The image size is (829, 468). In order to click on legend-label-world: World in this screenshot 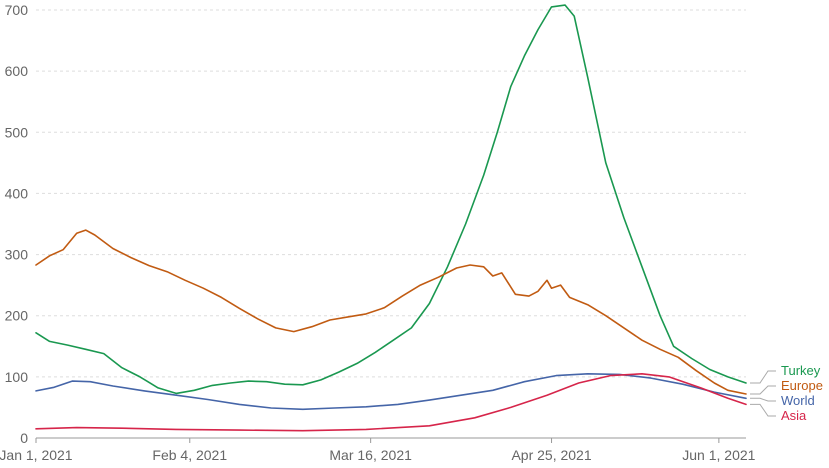, I will do `click(798, 400)`.